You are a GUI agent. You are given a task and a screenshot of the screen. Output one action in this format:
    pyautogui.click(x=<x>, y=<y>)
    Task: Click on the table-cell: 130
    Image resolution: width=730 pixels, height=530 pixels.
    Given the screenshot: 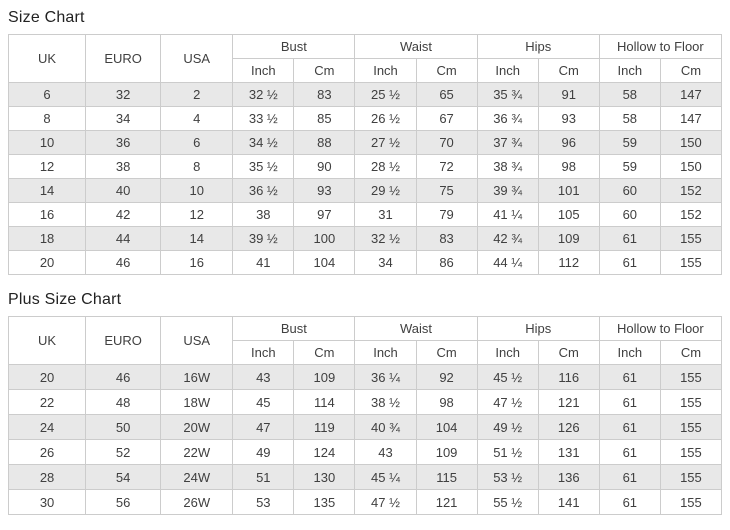 What is the action you would take?
    pyautogui.click(x=324, y=477)
    